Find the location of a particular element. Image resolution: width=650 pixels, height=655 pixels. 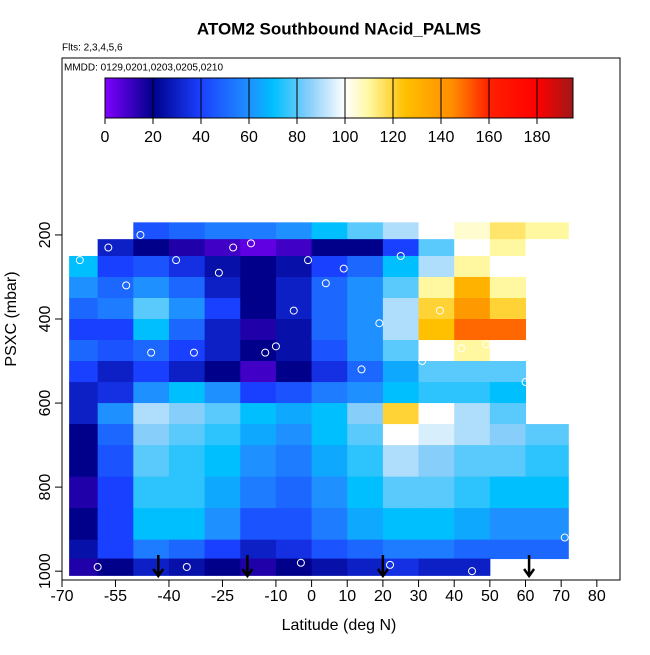

x-tick-label: 0 is located at coordinates (311, 596).